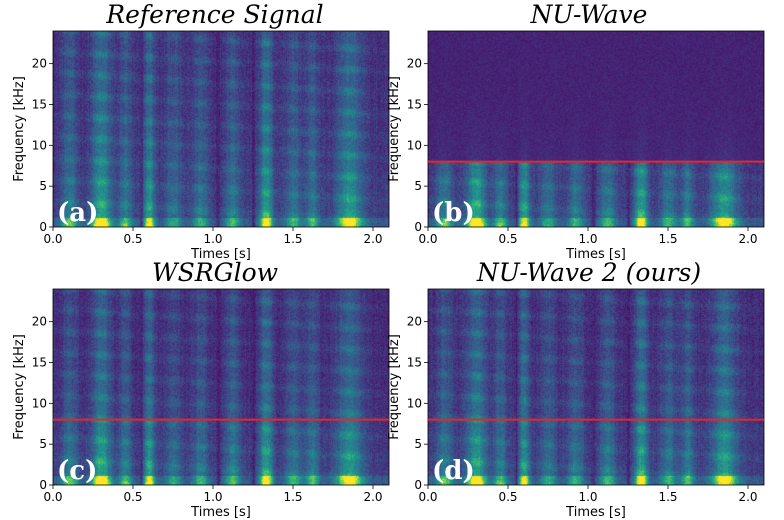  Describe the element at coordinates (589, 14) in the screenshot. I see `panel-title: NU-Wave` at that location.